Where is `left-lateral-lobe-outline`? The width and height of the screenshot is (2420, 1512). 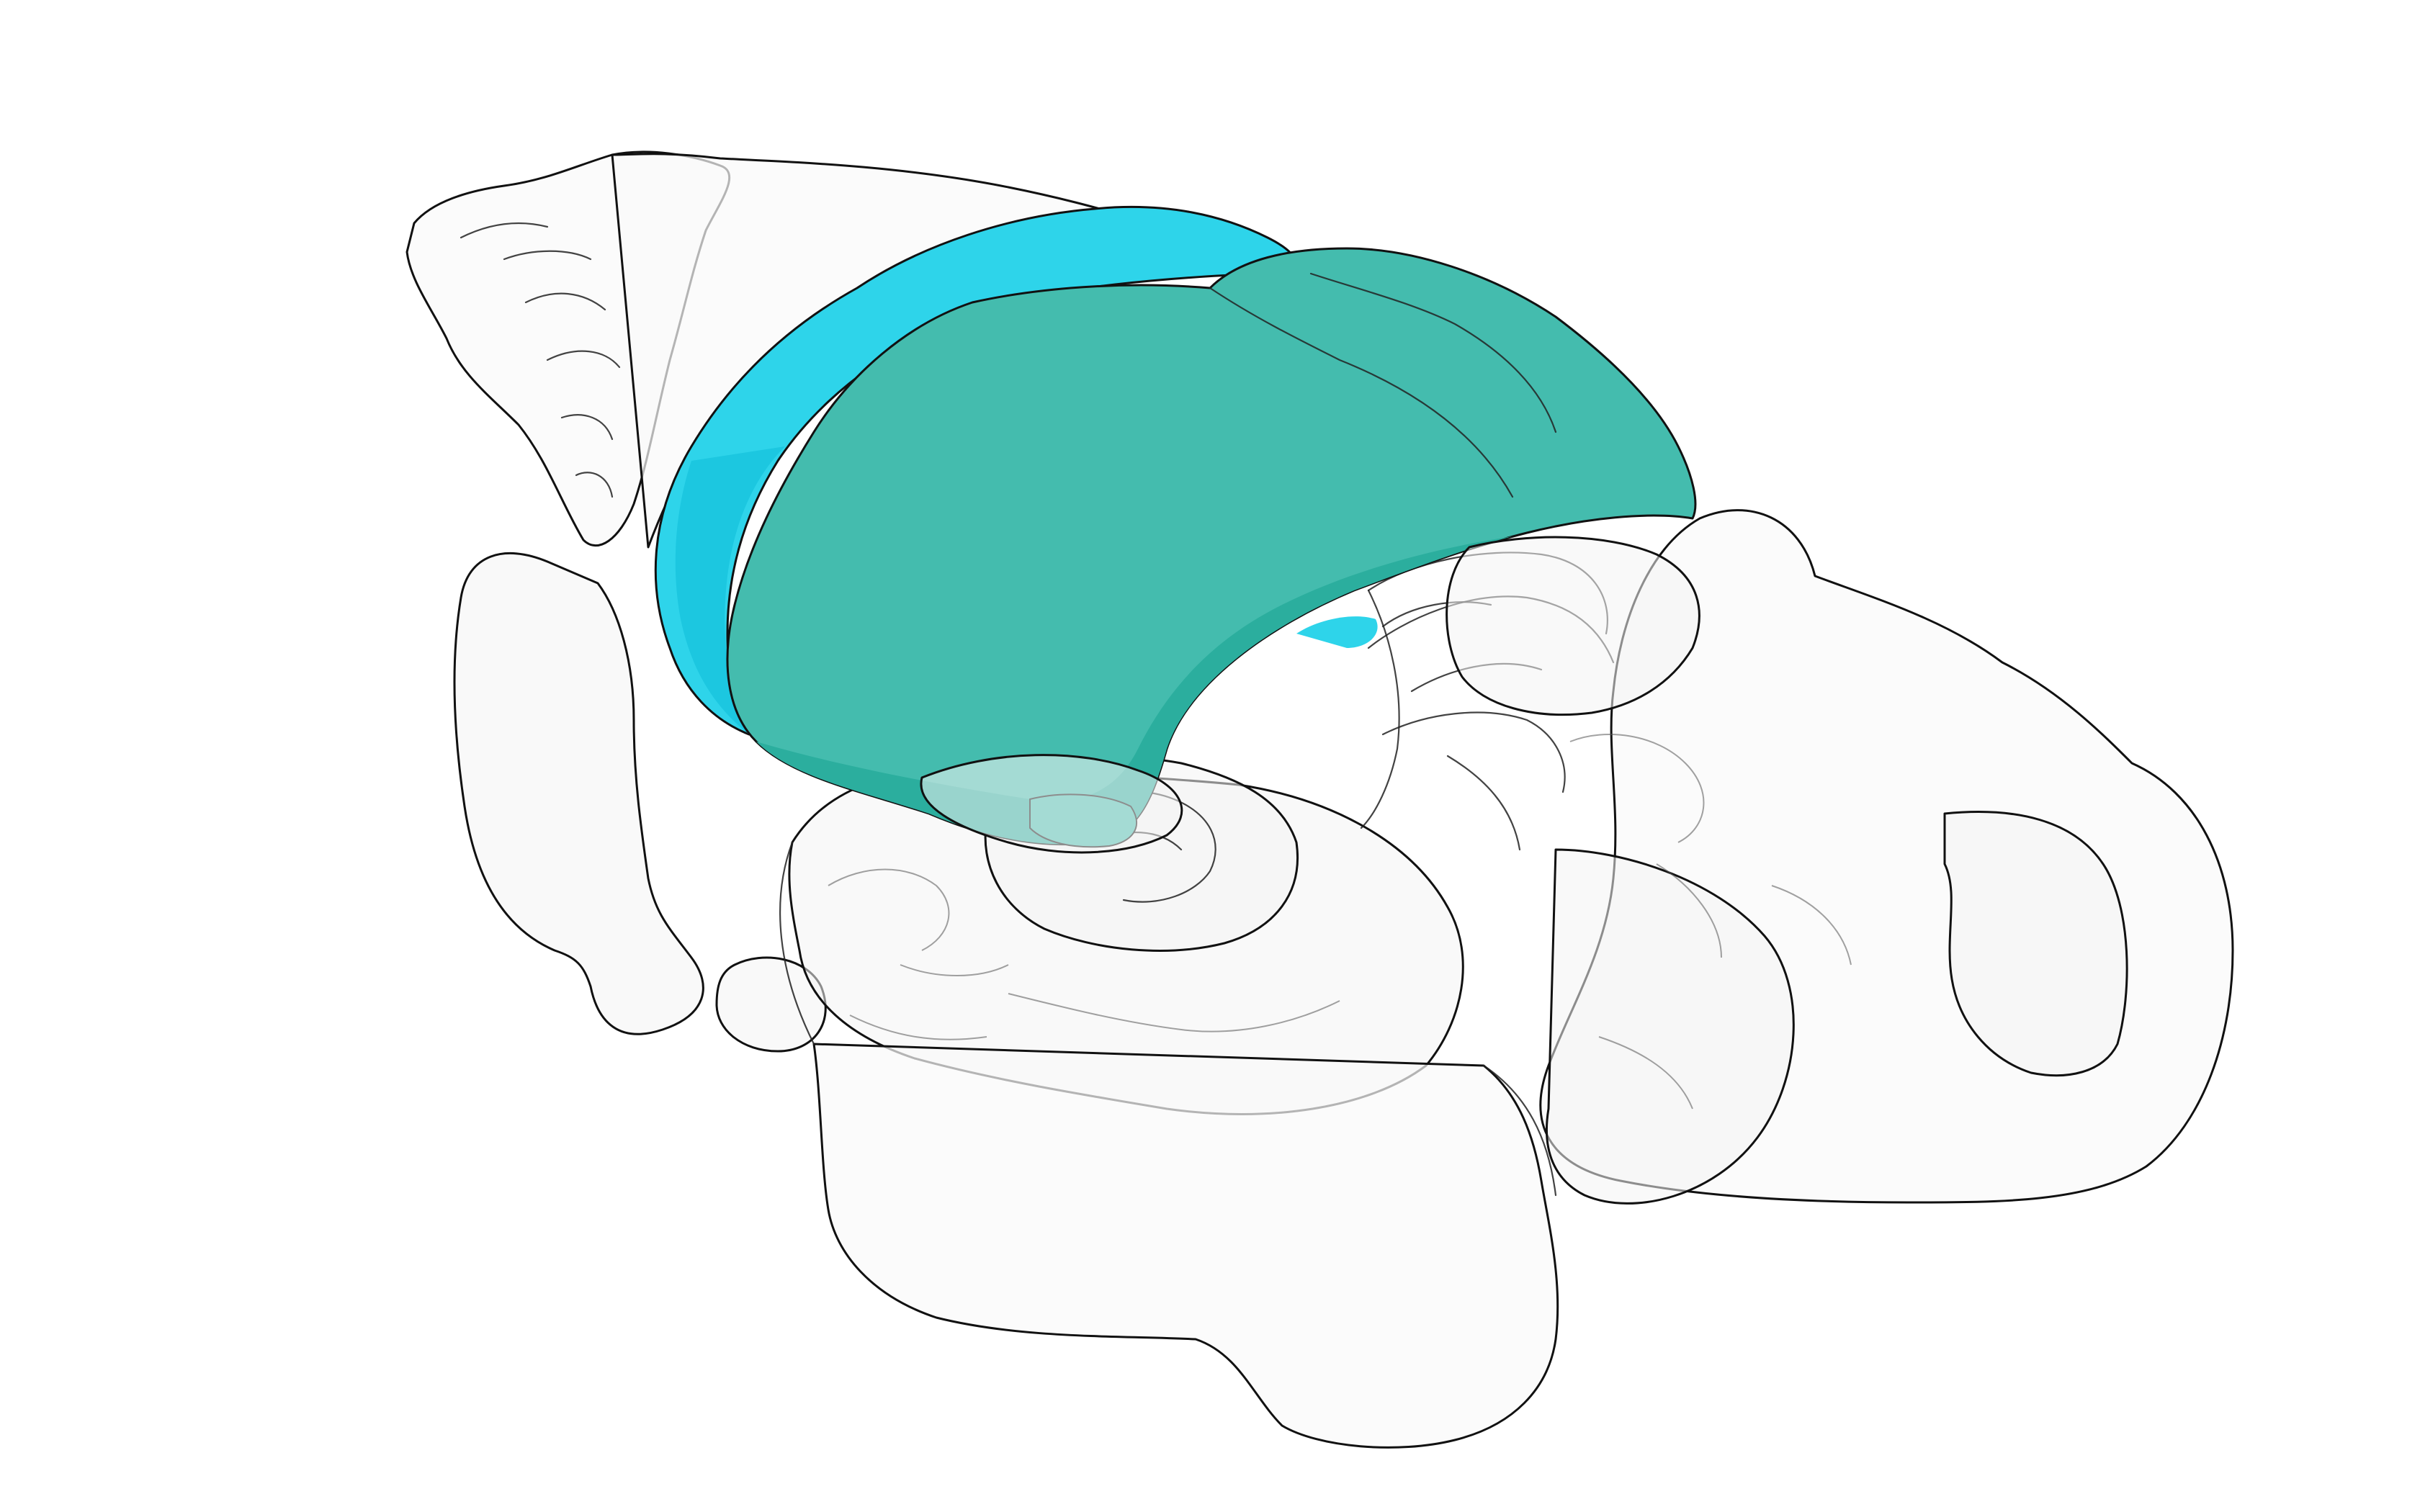
left-lateral-lobe-outline is located at coordinates (578, 793).